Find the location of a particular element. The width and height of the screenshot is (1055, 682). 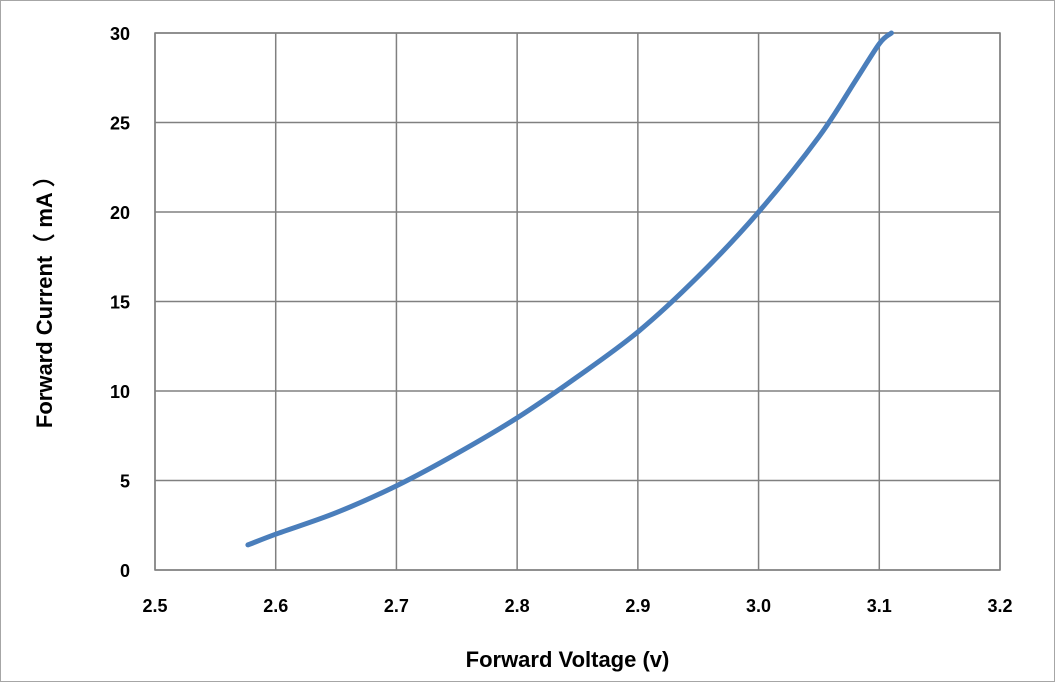

y-axis-title: Forward Current（ mA ） is located at coordinates (44, 296).